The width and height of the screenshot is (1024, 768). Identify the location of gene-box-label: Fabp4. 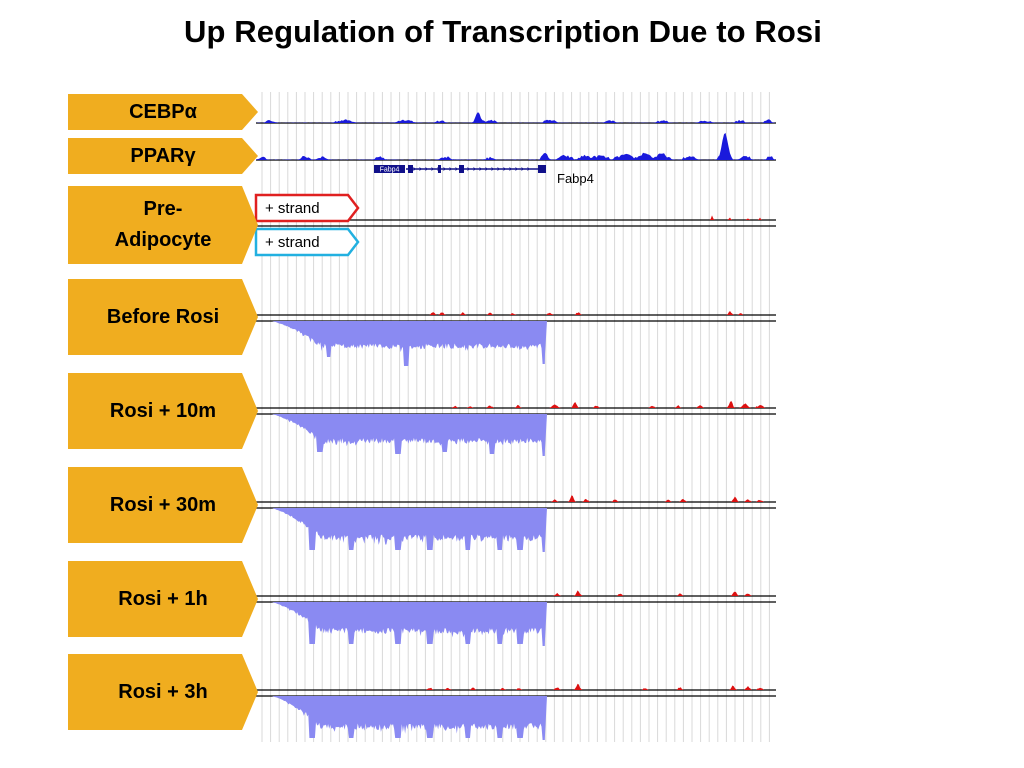
(390, 170).